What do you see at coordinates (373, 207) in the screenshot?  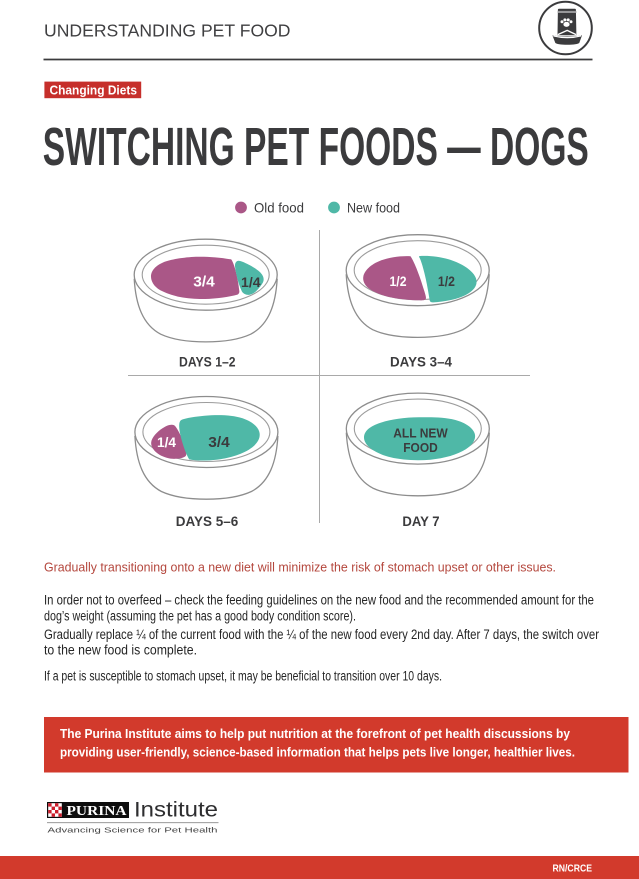 I see `svg-text: New food` at bounding box center [373, 207].